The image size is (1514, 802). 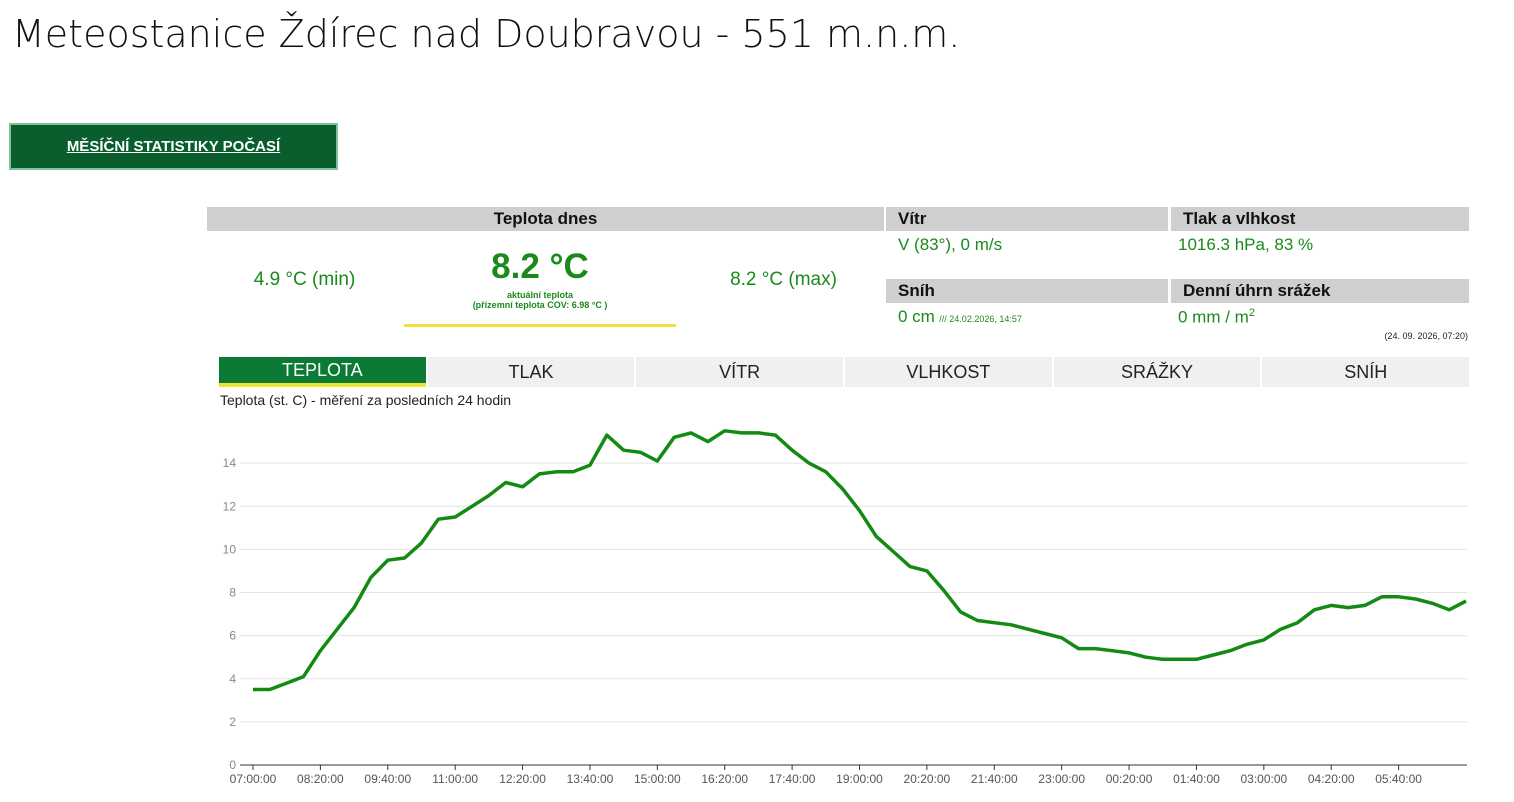 I want to click on snow-note: /// 24.02.2026, 14:57, so click(x=980, y=319).